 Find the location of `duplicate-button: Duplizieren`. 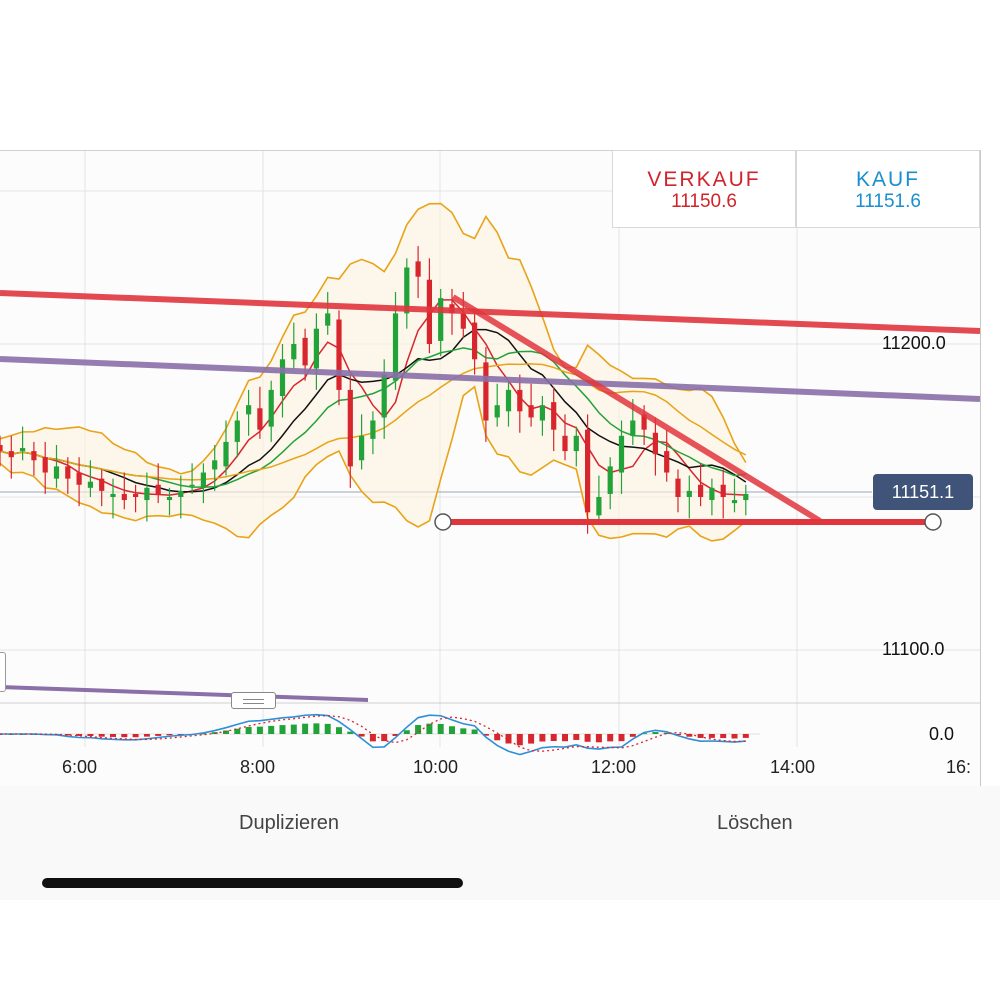

duplicate-button: Duplizieren is located at coordinates (289, 823).